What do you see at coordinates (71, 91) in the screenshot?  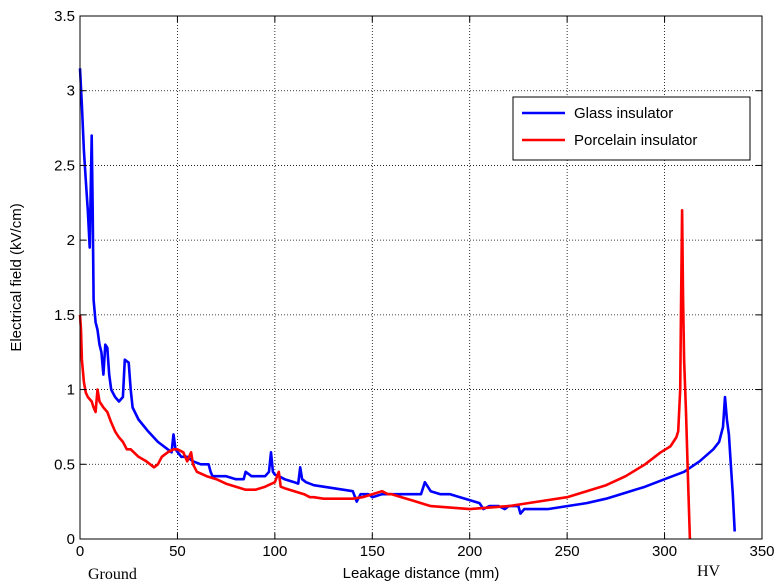 I see `y-tick-label: 3` at bounding box center [71, 91].